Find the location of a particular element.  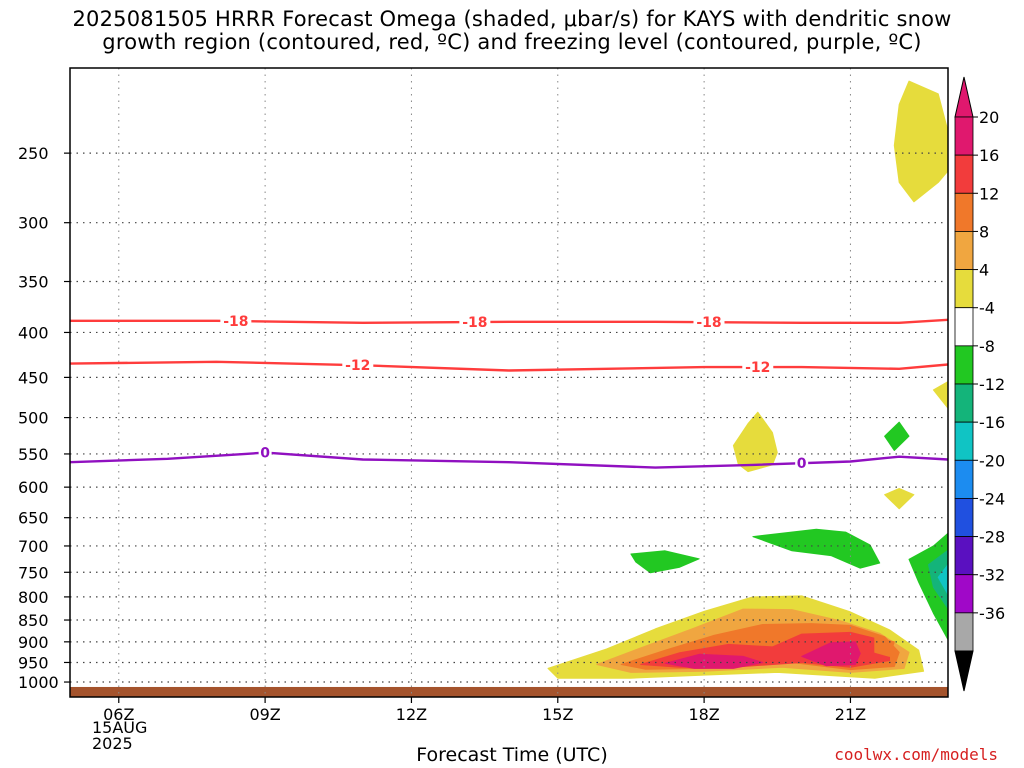

y-tick-label-600: 600 is located at coordinates (33, 487).